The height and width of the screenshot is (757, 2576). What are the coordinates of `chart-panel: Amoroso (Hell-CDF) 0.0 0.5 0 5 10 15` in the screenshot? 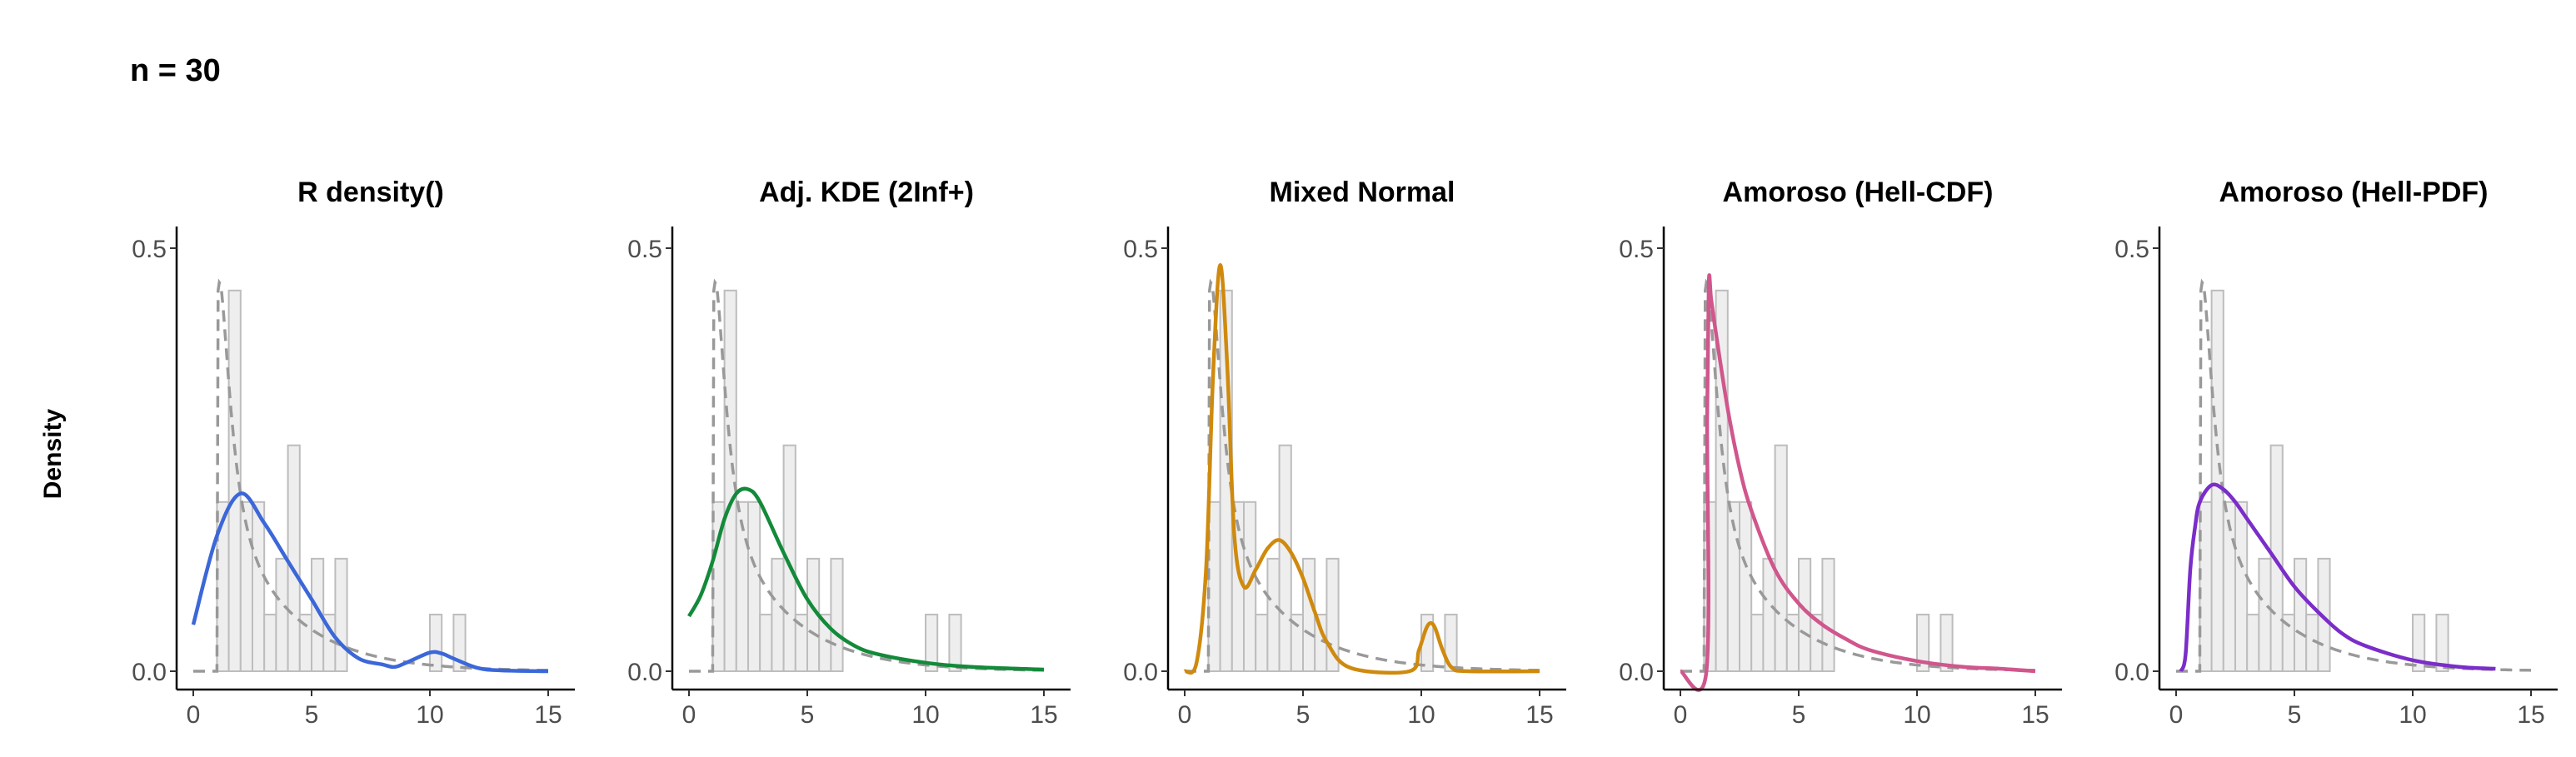 It's located at (1840, 453).